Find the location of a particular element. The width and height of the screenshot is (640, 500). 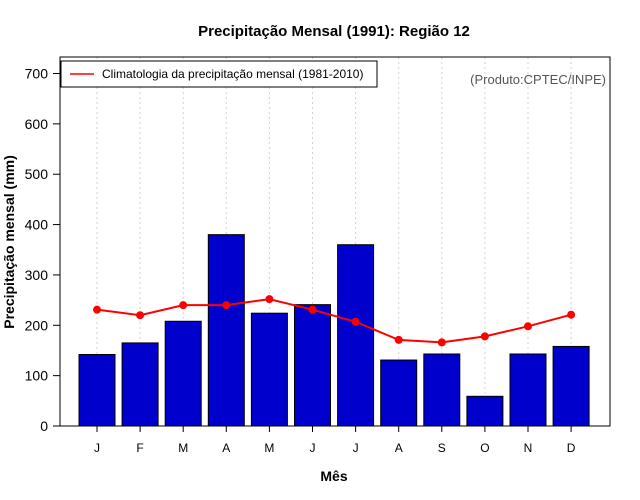

y-tick-label: 600 is located at coordinates (37, 124).